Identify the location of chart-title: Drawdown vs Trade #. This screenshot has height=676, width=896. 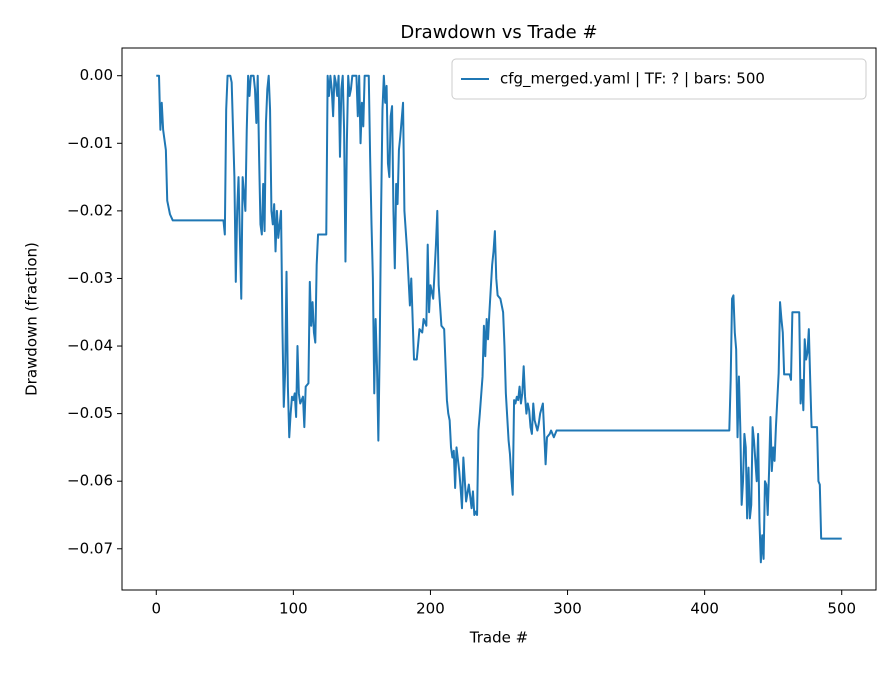
(498, 32).